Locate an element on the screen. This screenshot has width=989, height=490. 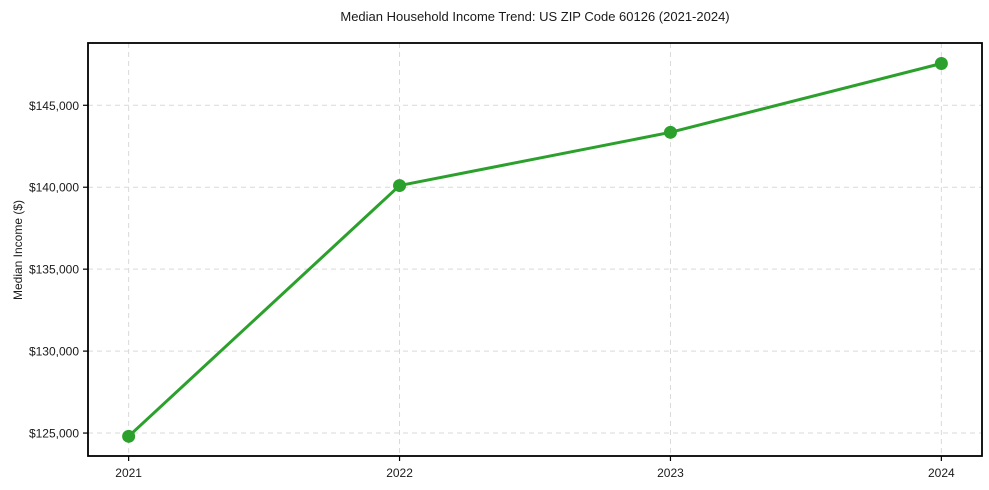
data-point-2023 is located at coordinates (670, 132).